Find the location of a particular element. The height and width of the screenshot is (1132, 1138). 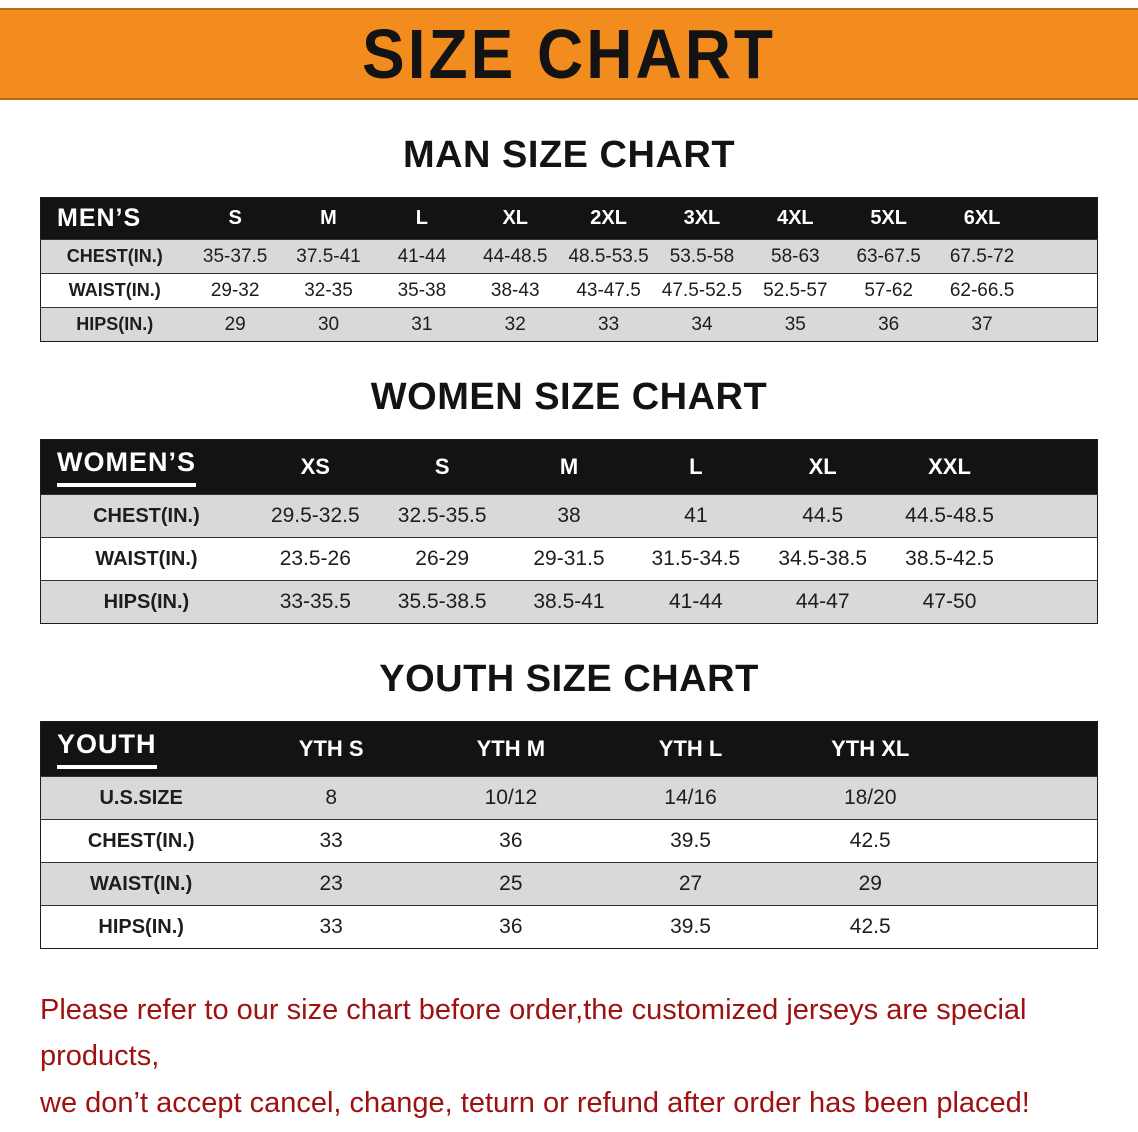

men-section-title: MAN SIZE CHART is located at coordinates (569, 155).